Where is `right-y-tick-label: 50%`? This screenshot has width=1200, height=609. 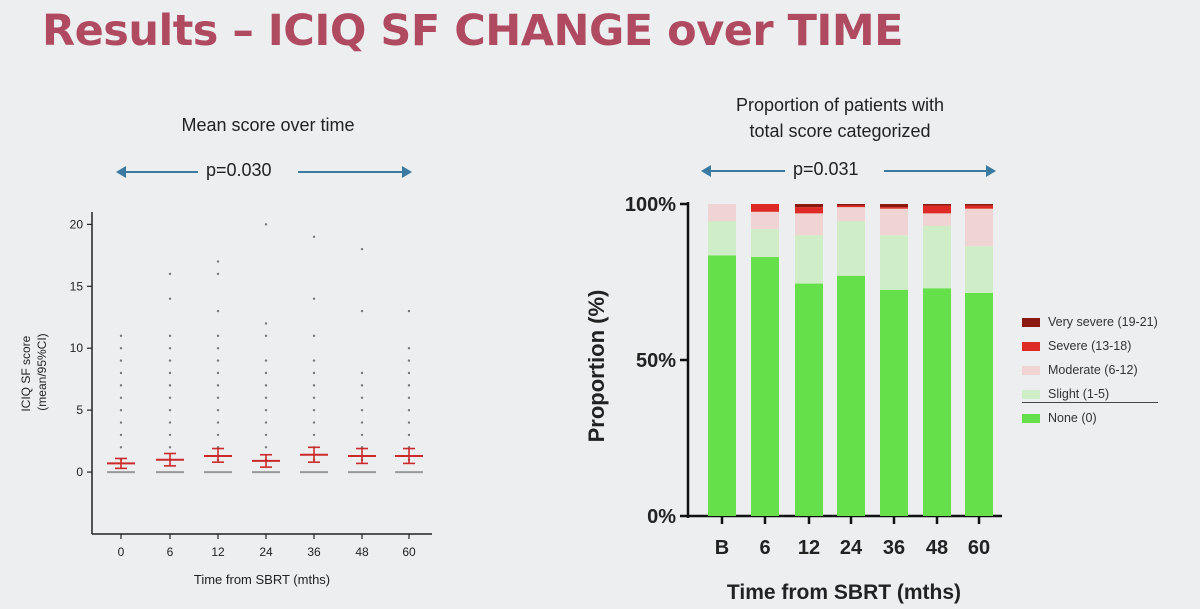
right-y-tick-label: 50% is located at coordinates (656, 361).